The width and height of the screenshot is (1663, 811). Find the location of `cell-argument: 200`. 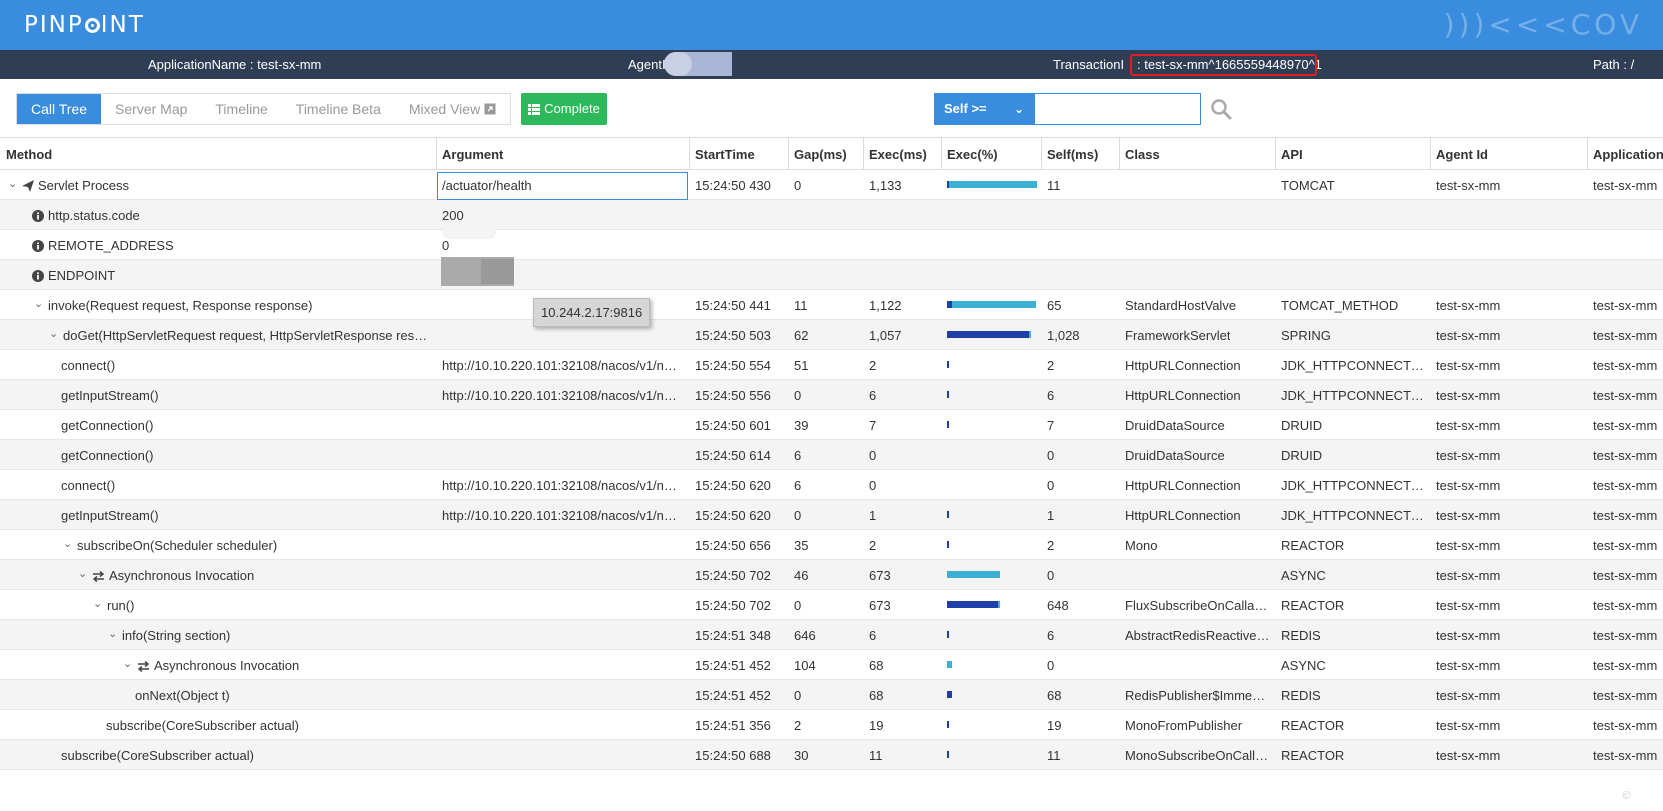

cell-argument: 200 is located at coordinates (453, 215).